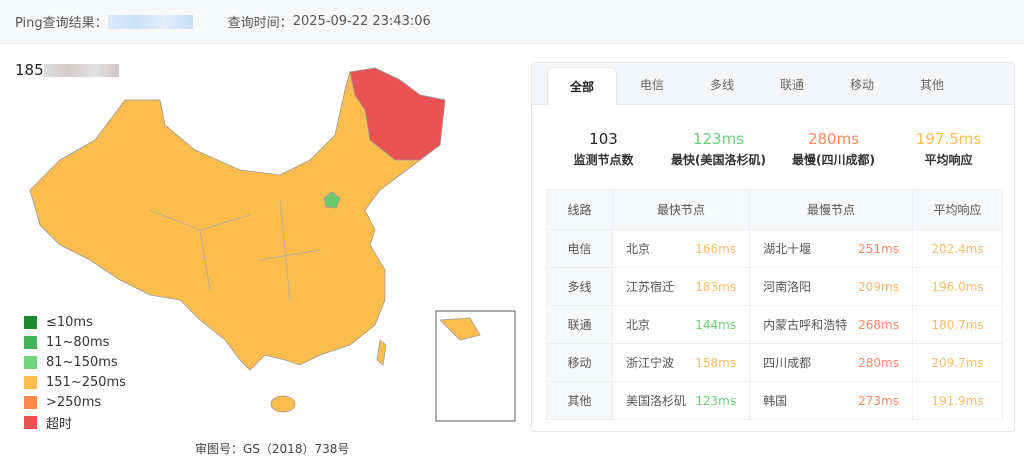 Image resolution: width=1024 pixels, height=473 pixels. Describe the element at coordinates (361, 21) in the screenshot. I see `time-value: 2025-09-22 23:43:06` at that location.